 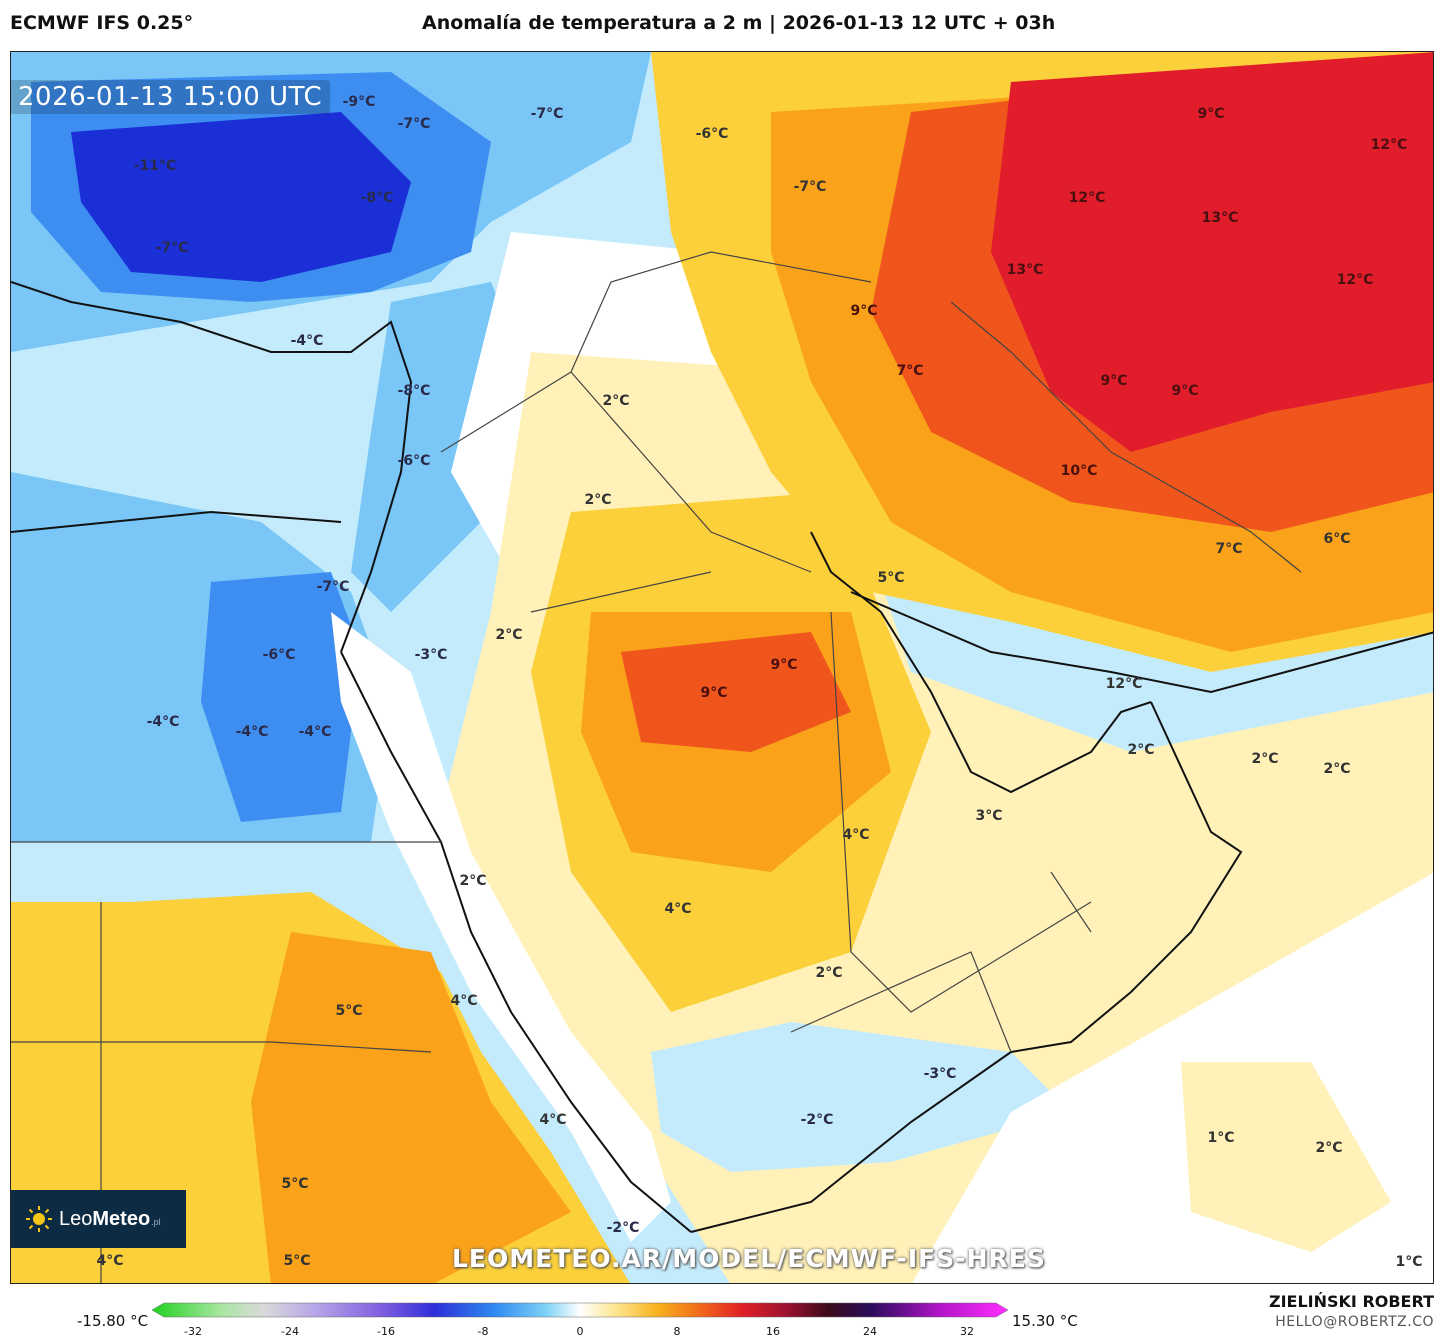 I want to click on model-name: ECMWF IFS 0.25°, so click(x=102, y=23).